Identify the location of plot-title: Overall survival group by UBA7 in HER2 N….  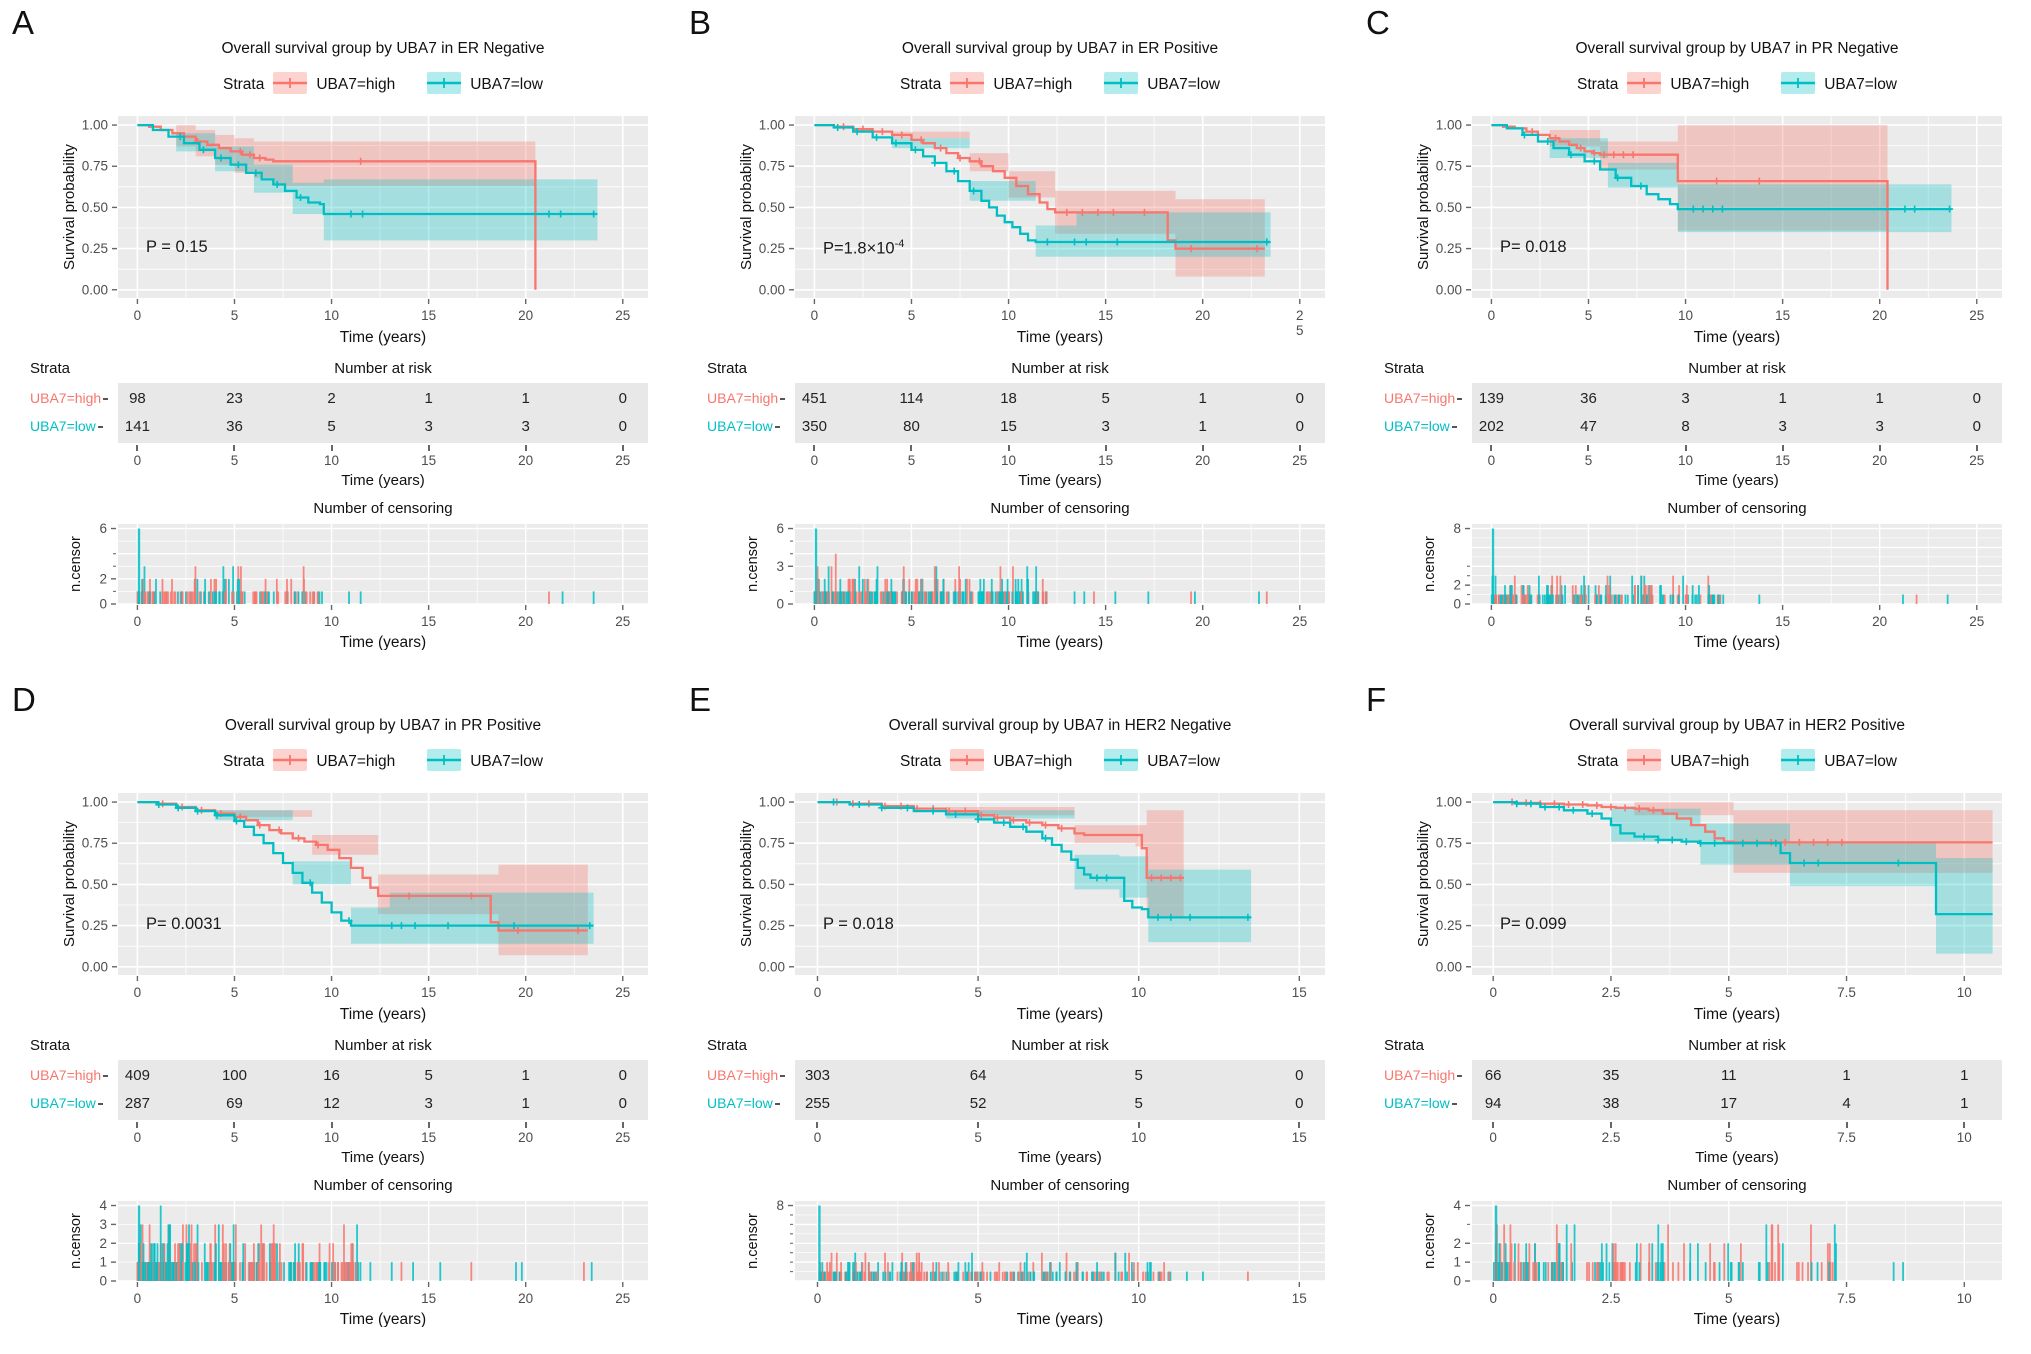
(1060, 725).